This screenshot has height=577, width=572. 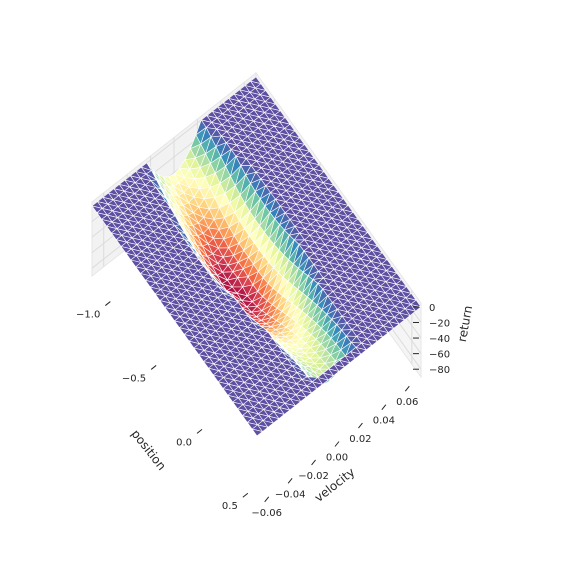 I want to click on y-tick-label: −0.04, so click(x=290, y=494).